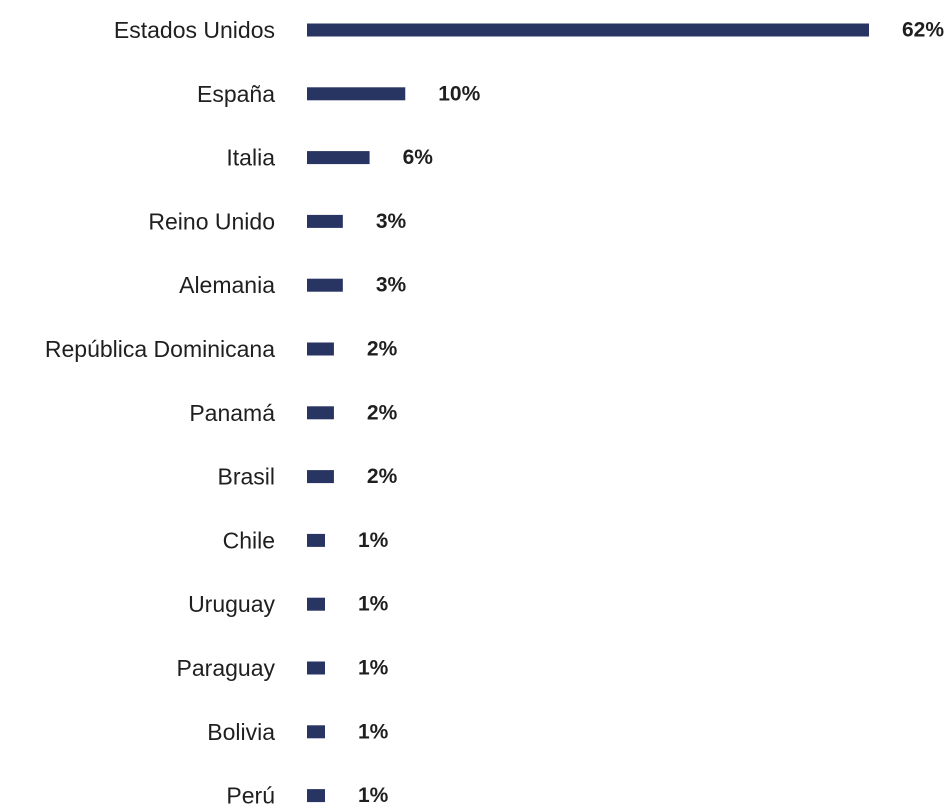 The height and width of the screenshot is (805, 951). Describe the element at coordinates (373, 604) in the screenshot. I see `value-label-uruguay: 1%` at that location.